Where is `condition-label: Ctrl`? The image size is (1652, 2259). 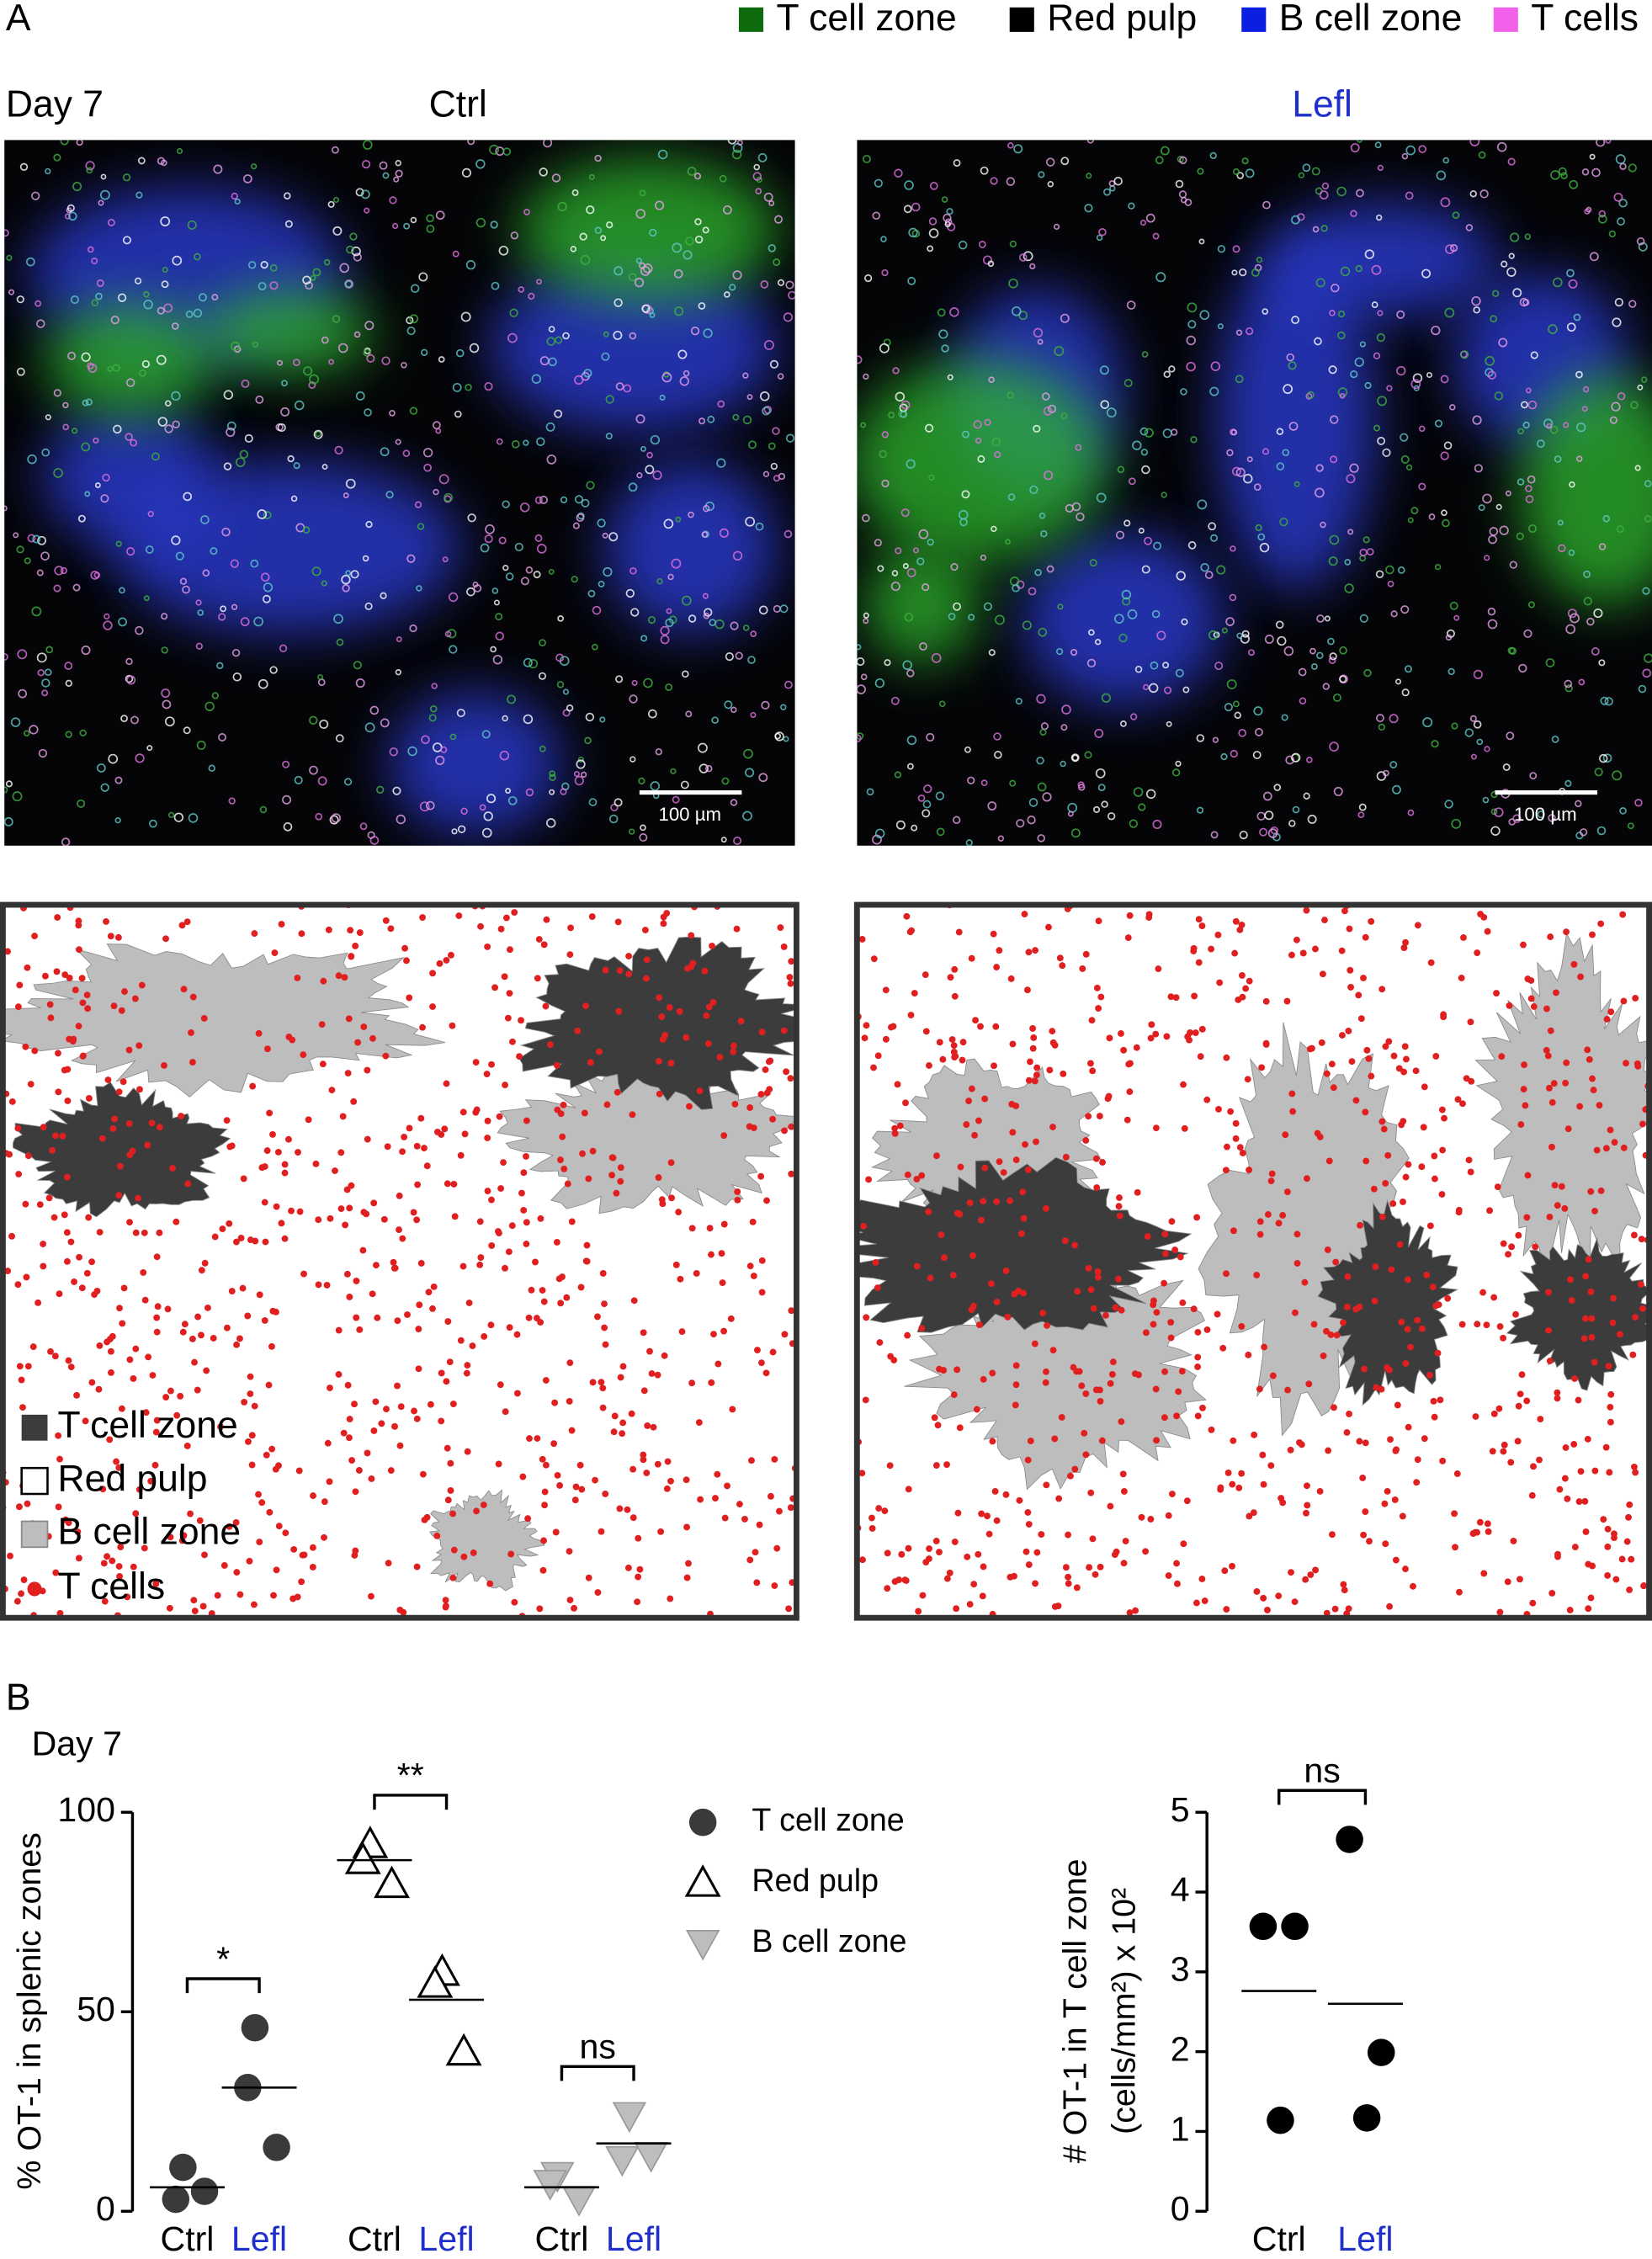
condition-label: Ctrl is located at coordinates (458, 104).